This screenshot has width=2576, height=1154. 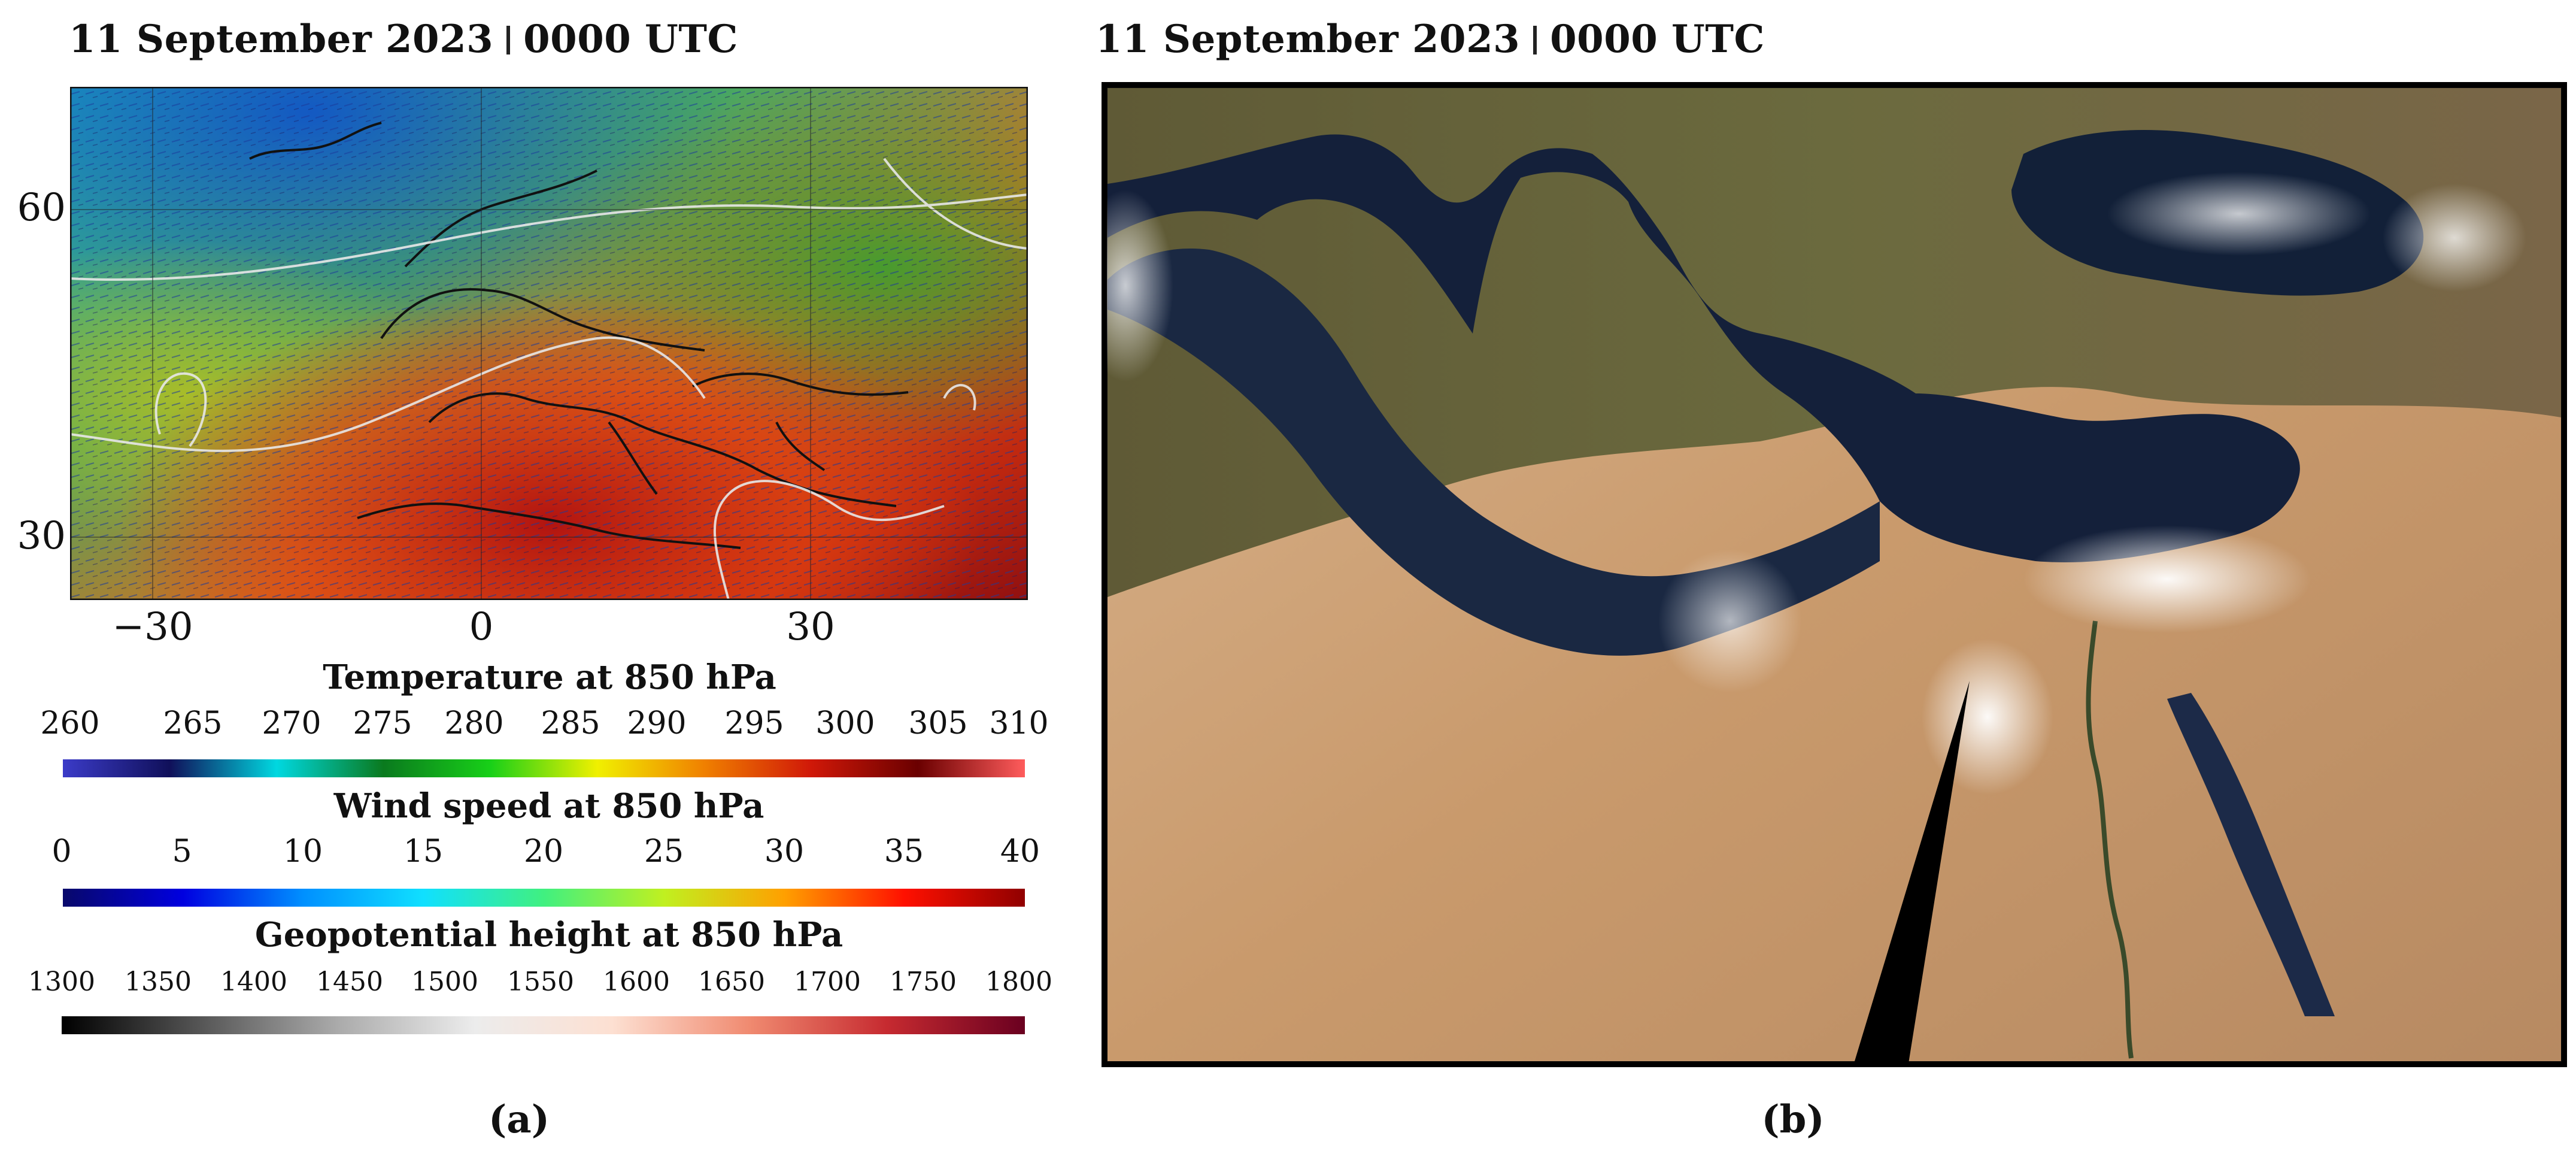 What do you see at coordinates (544, 768) in the screenshot?
I see `temperature-colorbar` at bounding box center [544, 768].